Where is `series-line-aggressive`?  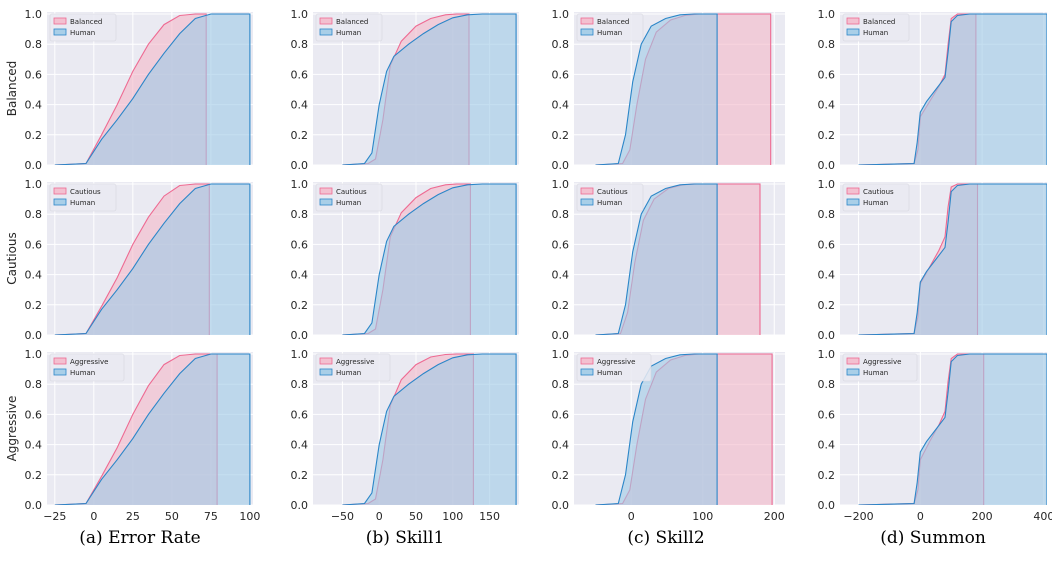
series-line-aggressive is located at coordinates (136, 429).